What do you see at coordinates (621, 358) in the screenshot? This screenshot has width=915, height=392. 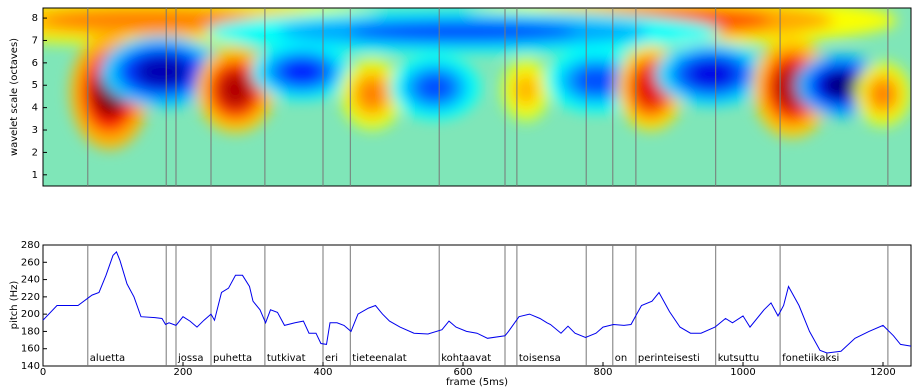 I see `word-label: on` at bounding box center [621, 358].